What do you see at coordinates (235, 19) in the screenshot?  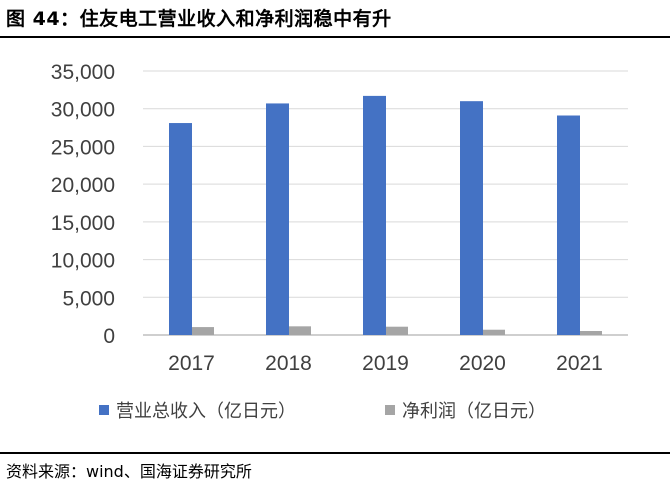 I see `figure-title-text: 住友电工营业收入和净利润稳中有升` at bounding box center [235, 19].